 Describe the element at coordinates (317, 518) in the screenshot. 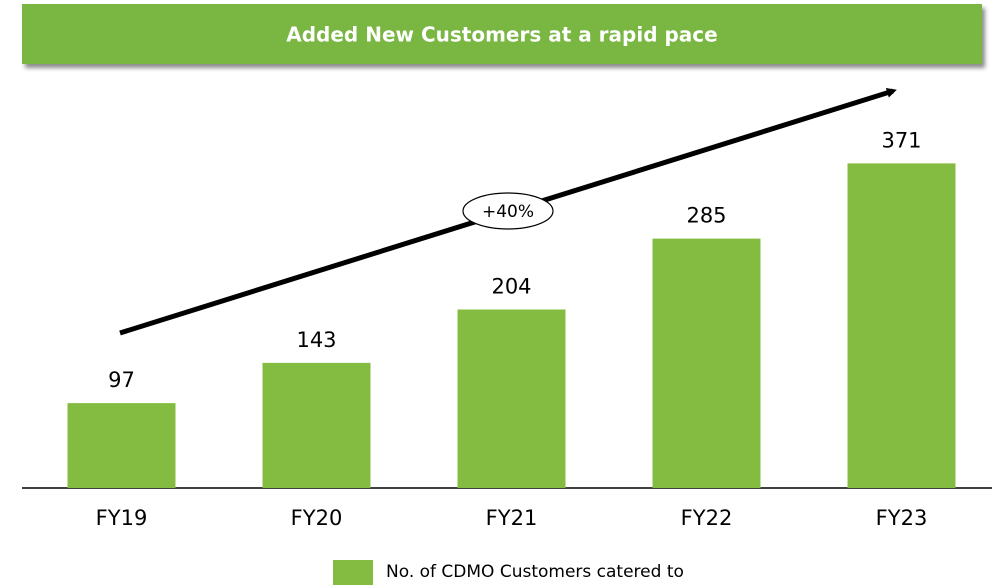

I see `x-tick-label: FY20` at that location.